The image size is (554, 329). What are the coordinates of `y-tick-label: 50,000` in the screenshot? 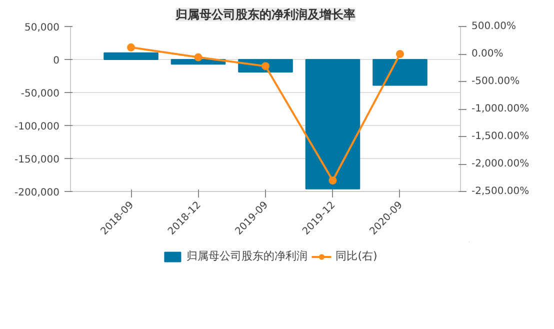 It's located at (42, 28).